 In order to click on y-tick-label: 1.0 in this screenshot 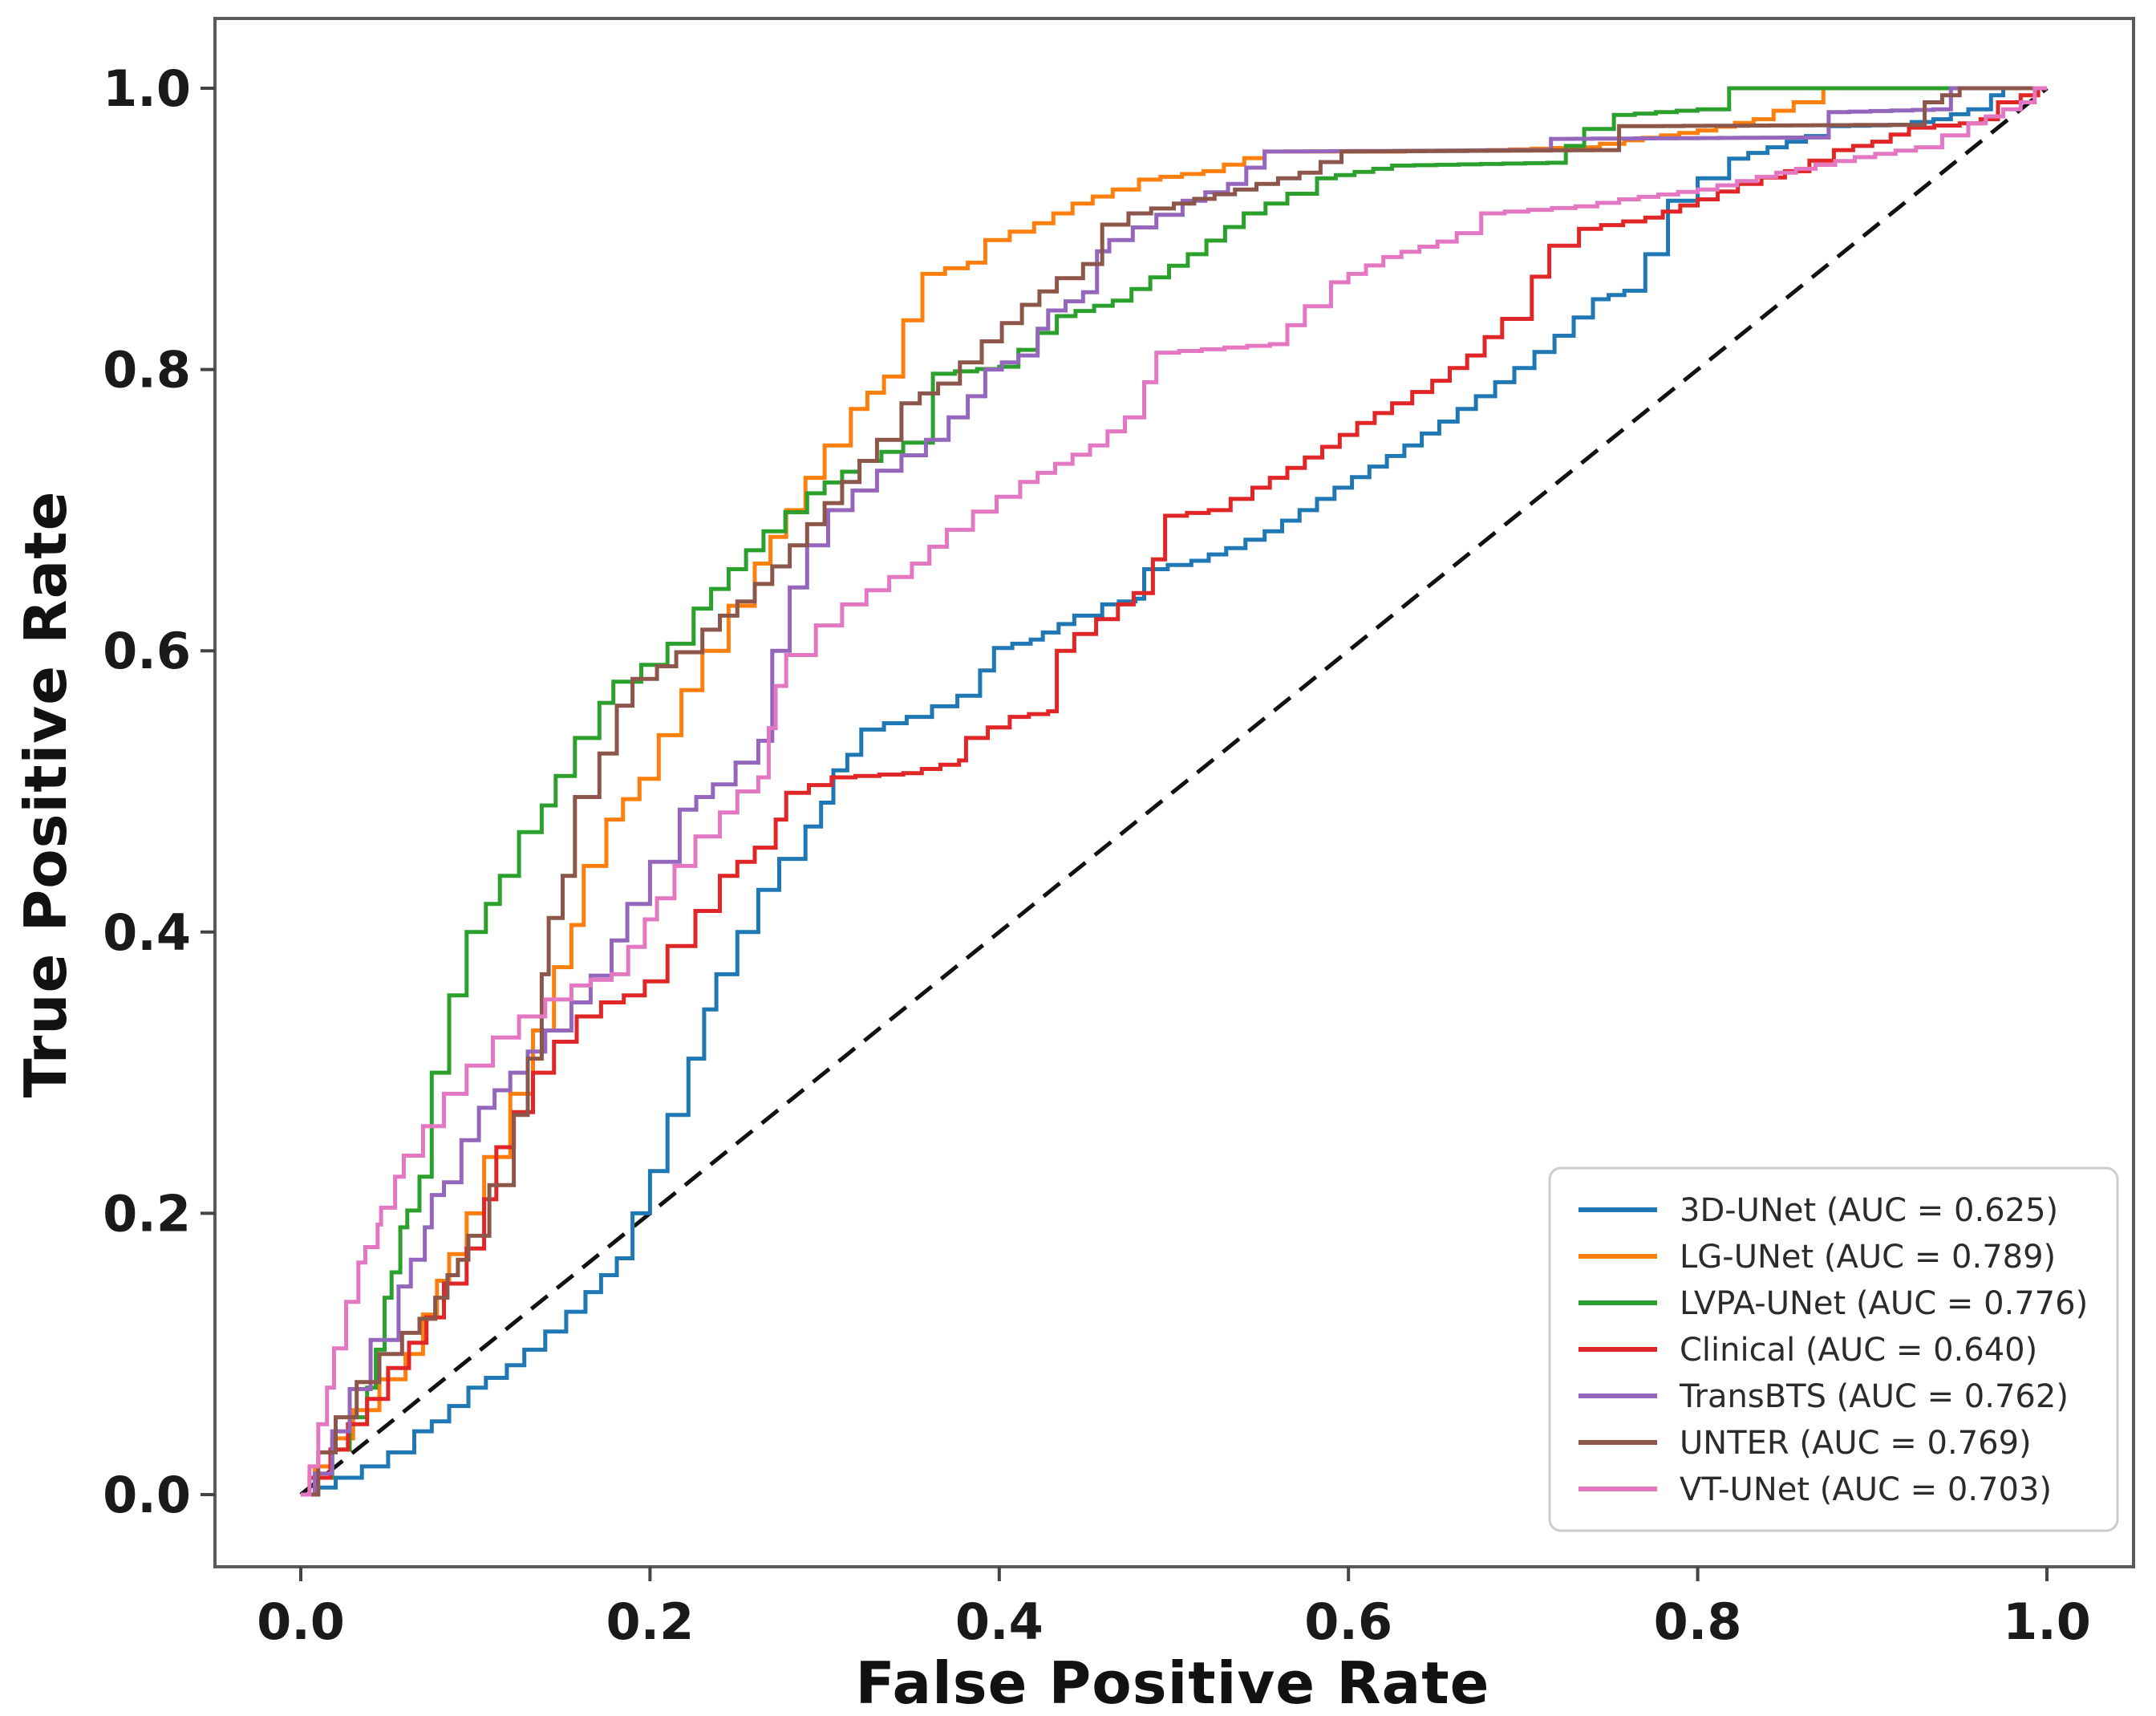, I will do `click(147, 88)`.